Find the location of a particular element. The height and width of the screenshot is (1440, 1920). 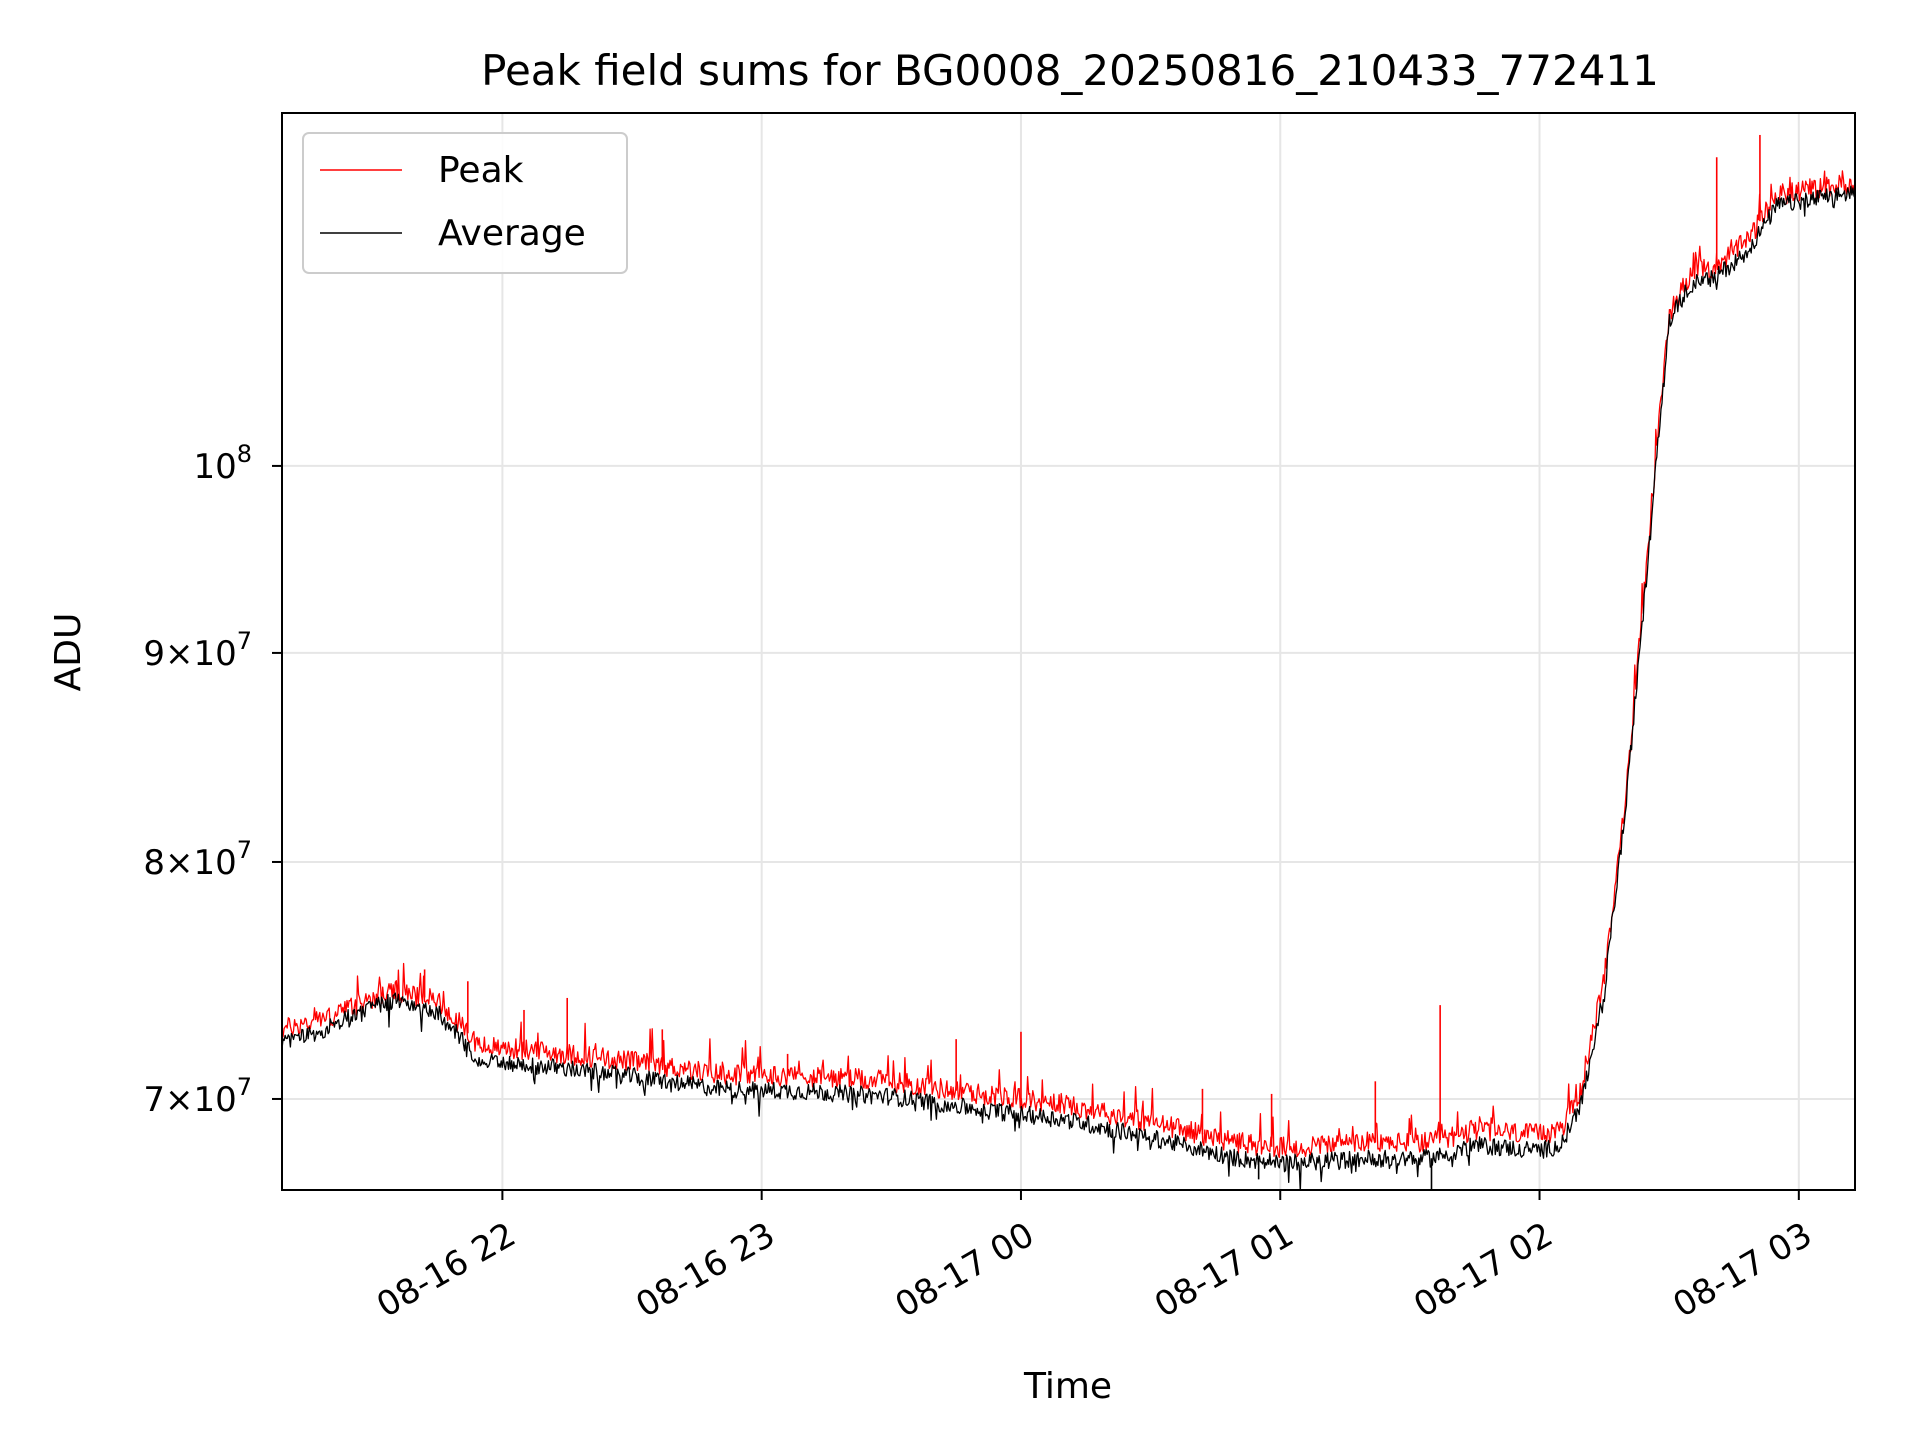

legend-box is located at coordinates (465, 203).